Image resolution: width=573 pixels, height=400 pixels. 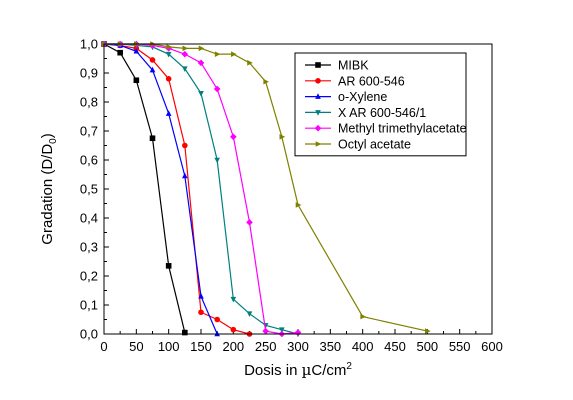 What do you see at coordinates (89, 44) in the screenshot?
I see `y-tick-label: 1,0` at bounding box center [89, 44].